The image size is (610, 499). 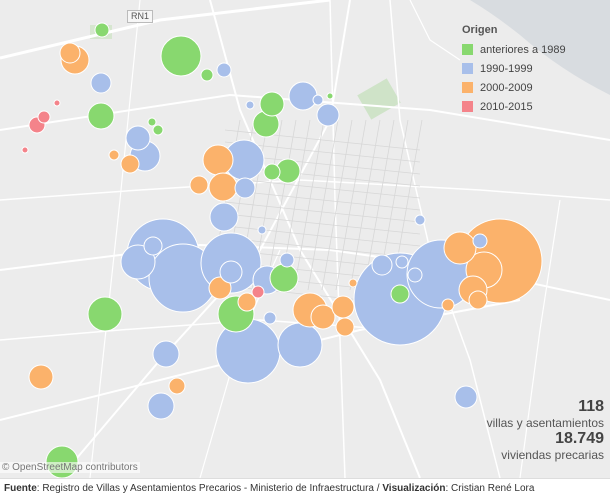 I want to click on park-area, so click(x=379, y=99).